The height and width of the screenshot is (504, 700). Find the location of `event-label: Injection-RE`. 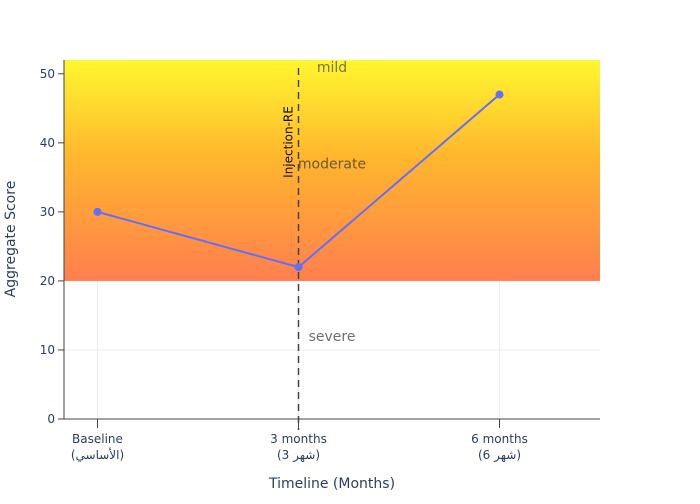

event-label: Injection-RE is located at coordinates (289, 142).